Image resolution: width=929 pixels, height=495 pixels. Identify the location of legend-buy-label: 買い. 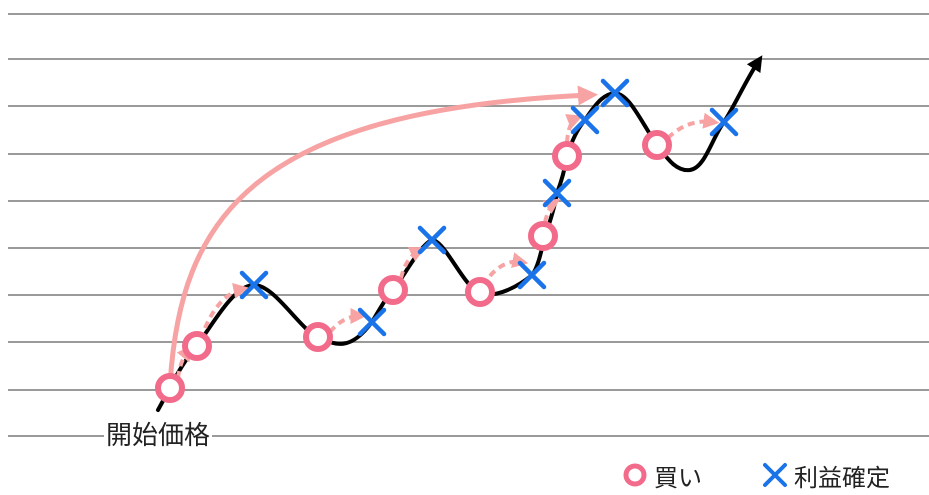
(678, 477).